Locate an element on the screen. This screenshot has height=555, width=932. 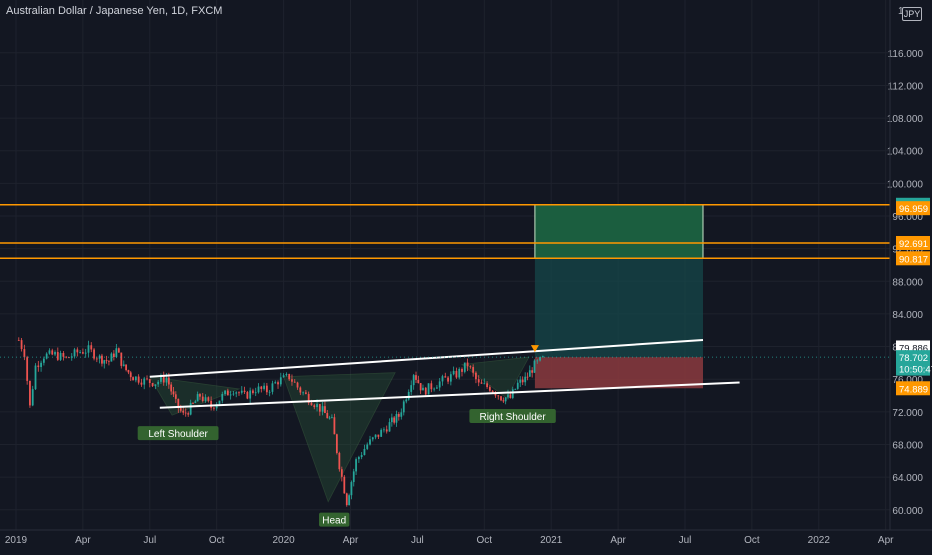
pattern-label: Right Shoulder is located at coordinates (513, 417).